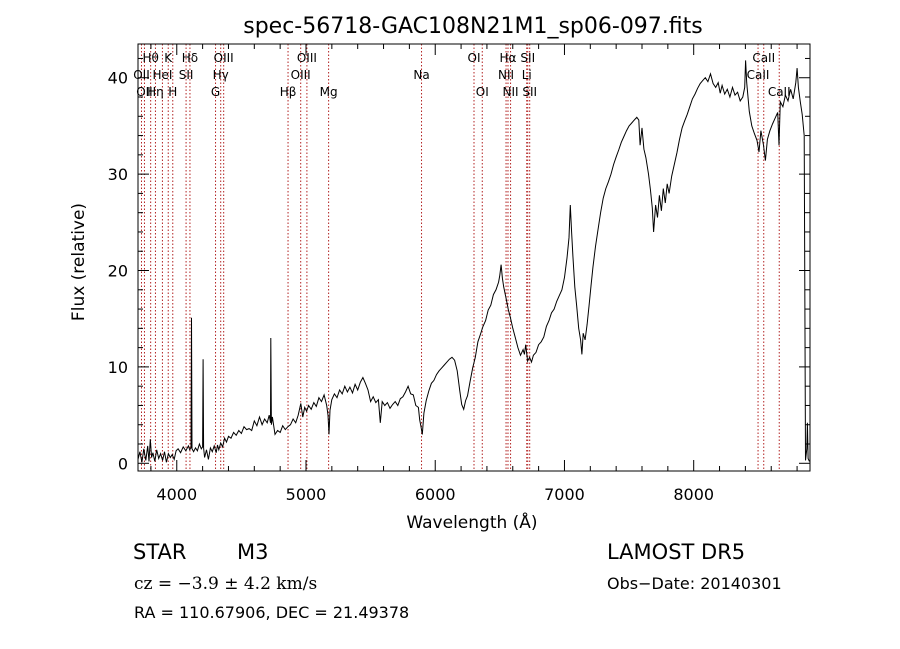  I want to click on line-label: Hδ, so click(190, 58).